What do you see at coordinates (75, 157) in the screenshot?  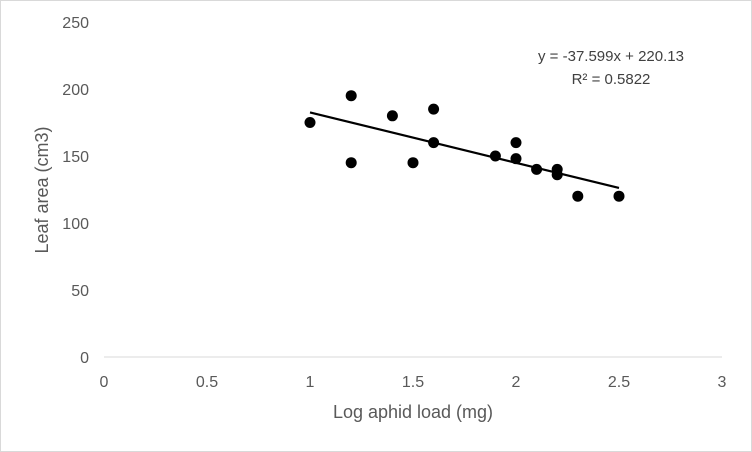 I see `y-tick-label: 150` at bounding box center [75, 157].